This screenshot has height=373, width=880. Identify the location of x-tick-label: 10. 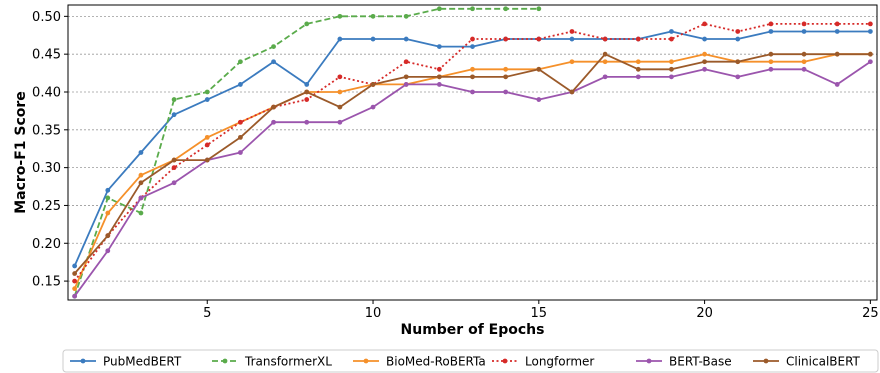
(373, 313).